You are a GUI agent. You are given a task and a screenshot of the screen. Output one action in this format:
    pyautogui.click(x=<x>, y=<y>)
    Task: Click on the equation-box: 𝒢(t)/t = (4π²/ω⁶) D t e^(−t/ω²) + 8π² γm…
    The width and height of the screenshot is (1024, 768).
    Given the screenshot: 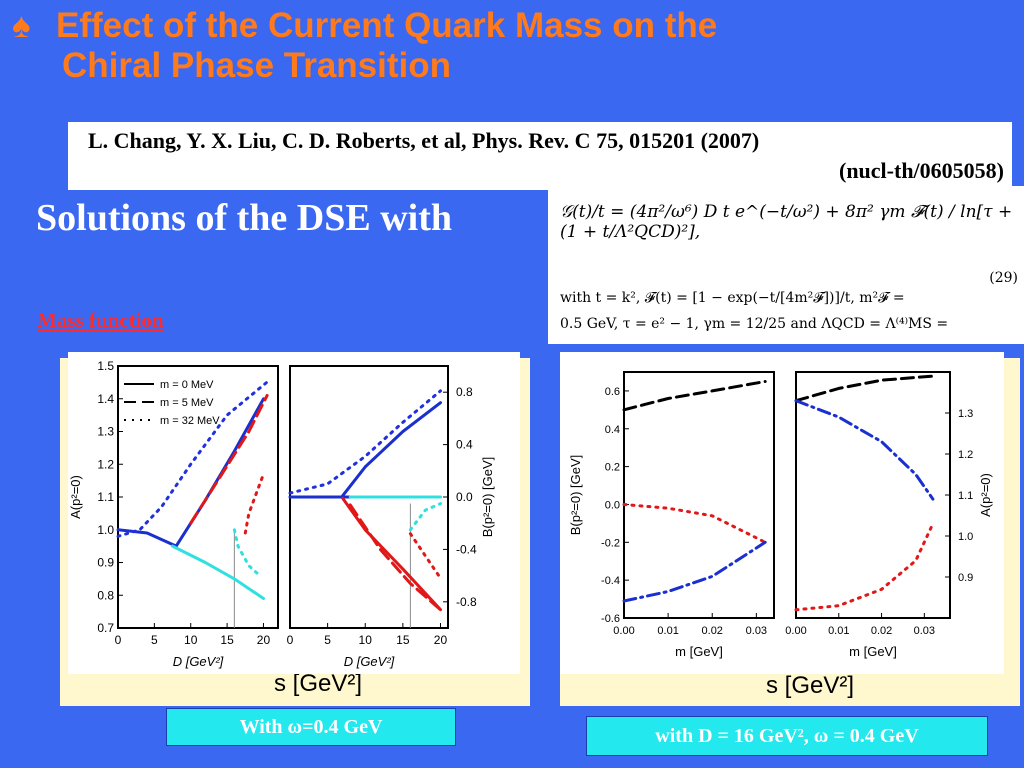 What is the action you would take?
    pyautogui.click(x=786, y=265)
    